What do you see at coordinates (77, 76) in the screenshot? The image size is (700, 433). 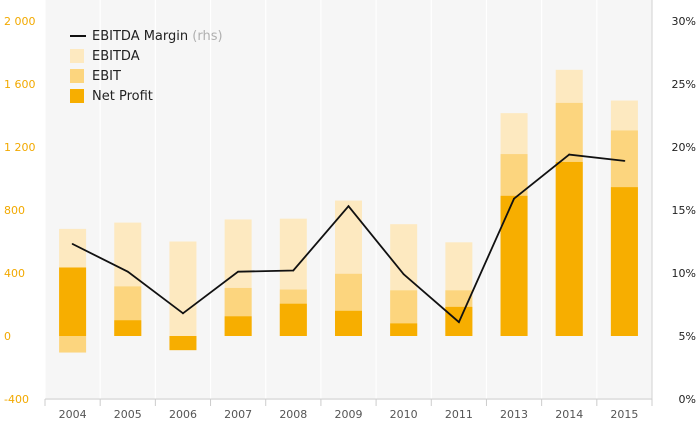 I see `legend-swatch-ebit` at bounding box center [77, 76].